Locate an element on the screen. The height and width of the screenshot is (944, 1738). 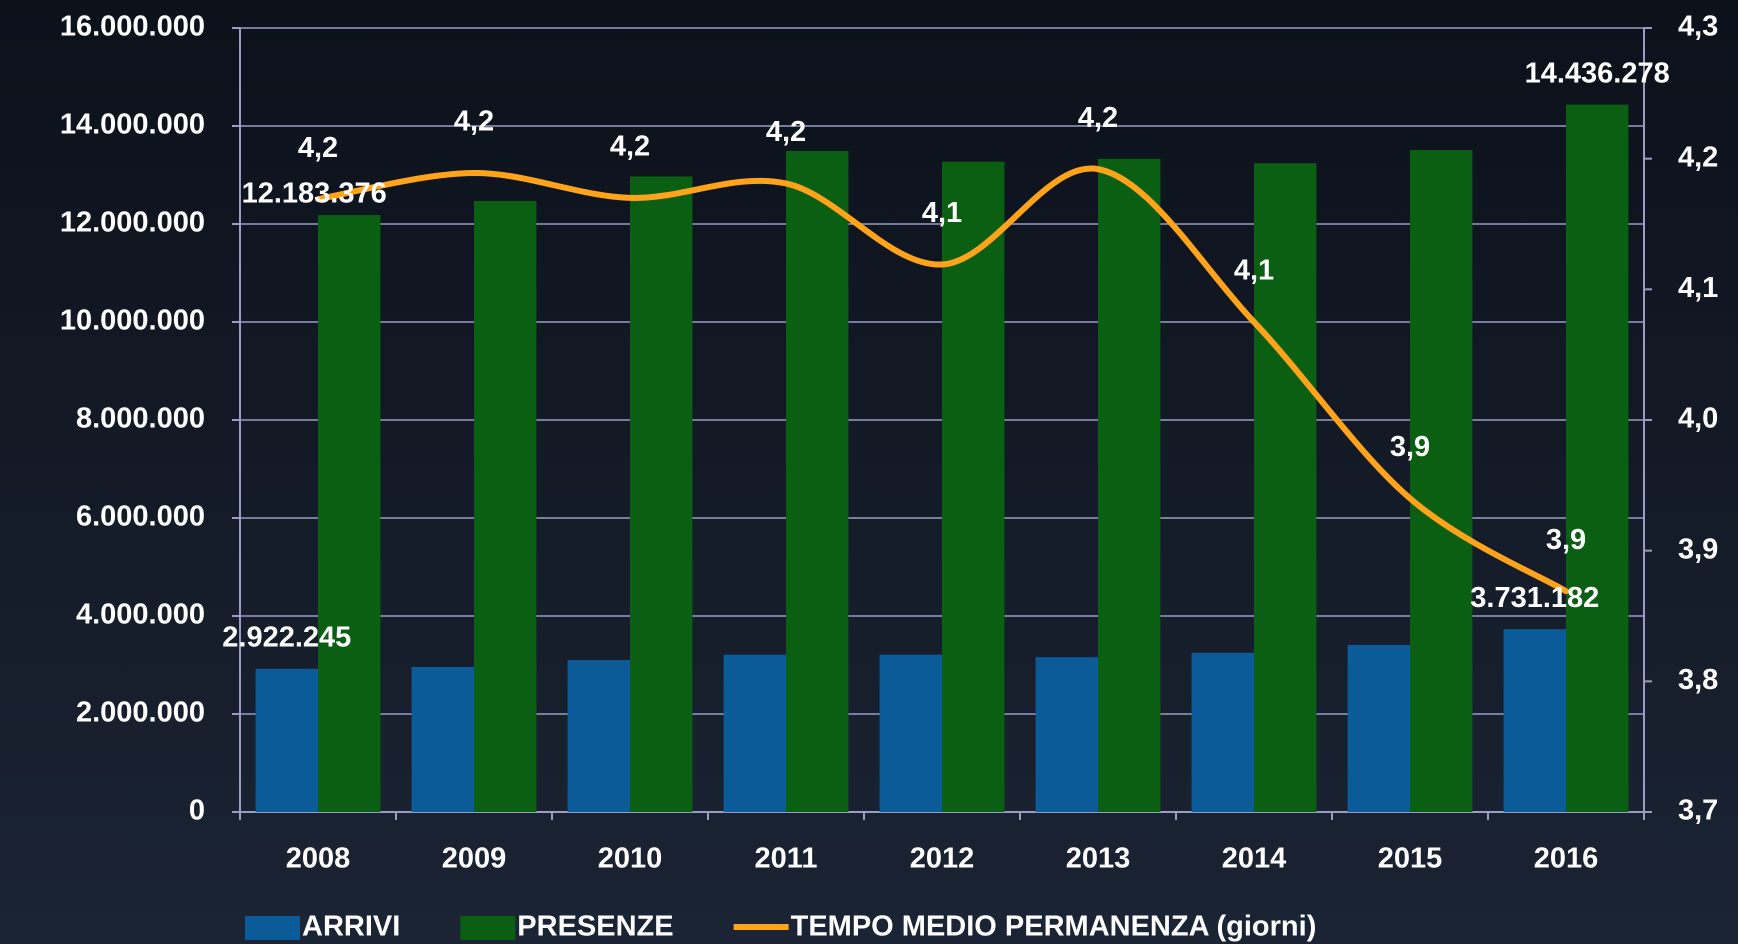
data-label: 3.731.182 is located at coordinates (1534, 598).